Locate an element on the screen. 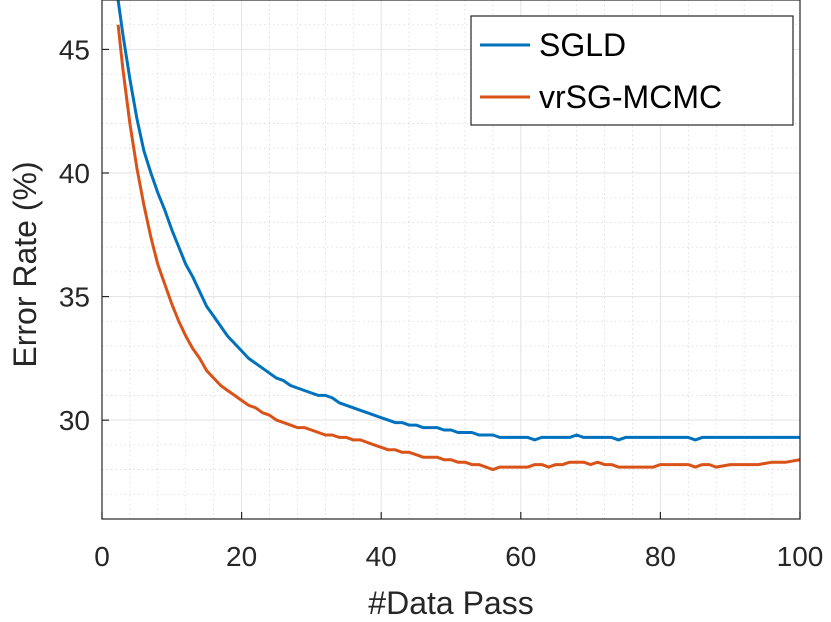 The width and height of the screenshot is (831, 622). x-tick-labels: 0 20 40 60 80 100 is located at coordinates (458, 556).